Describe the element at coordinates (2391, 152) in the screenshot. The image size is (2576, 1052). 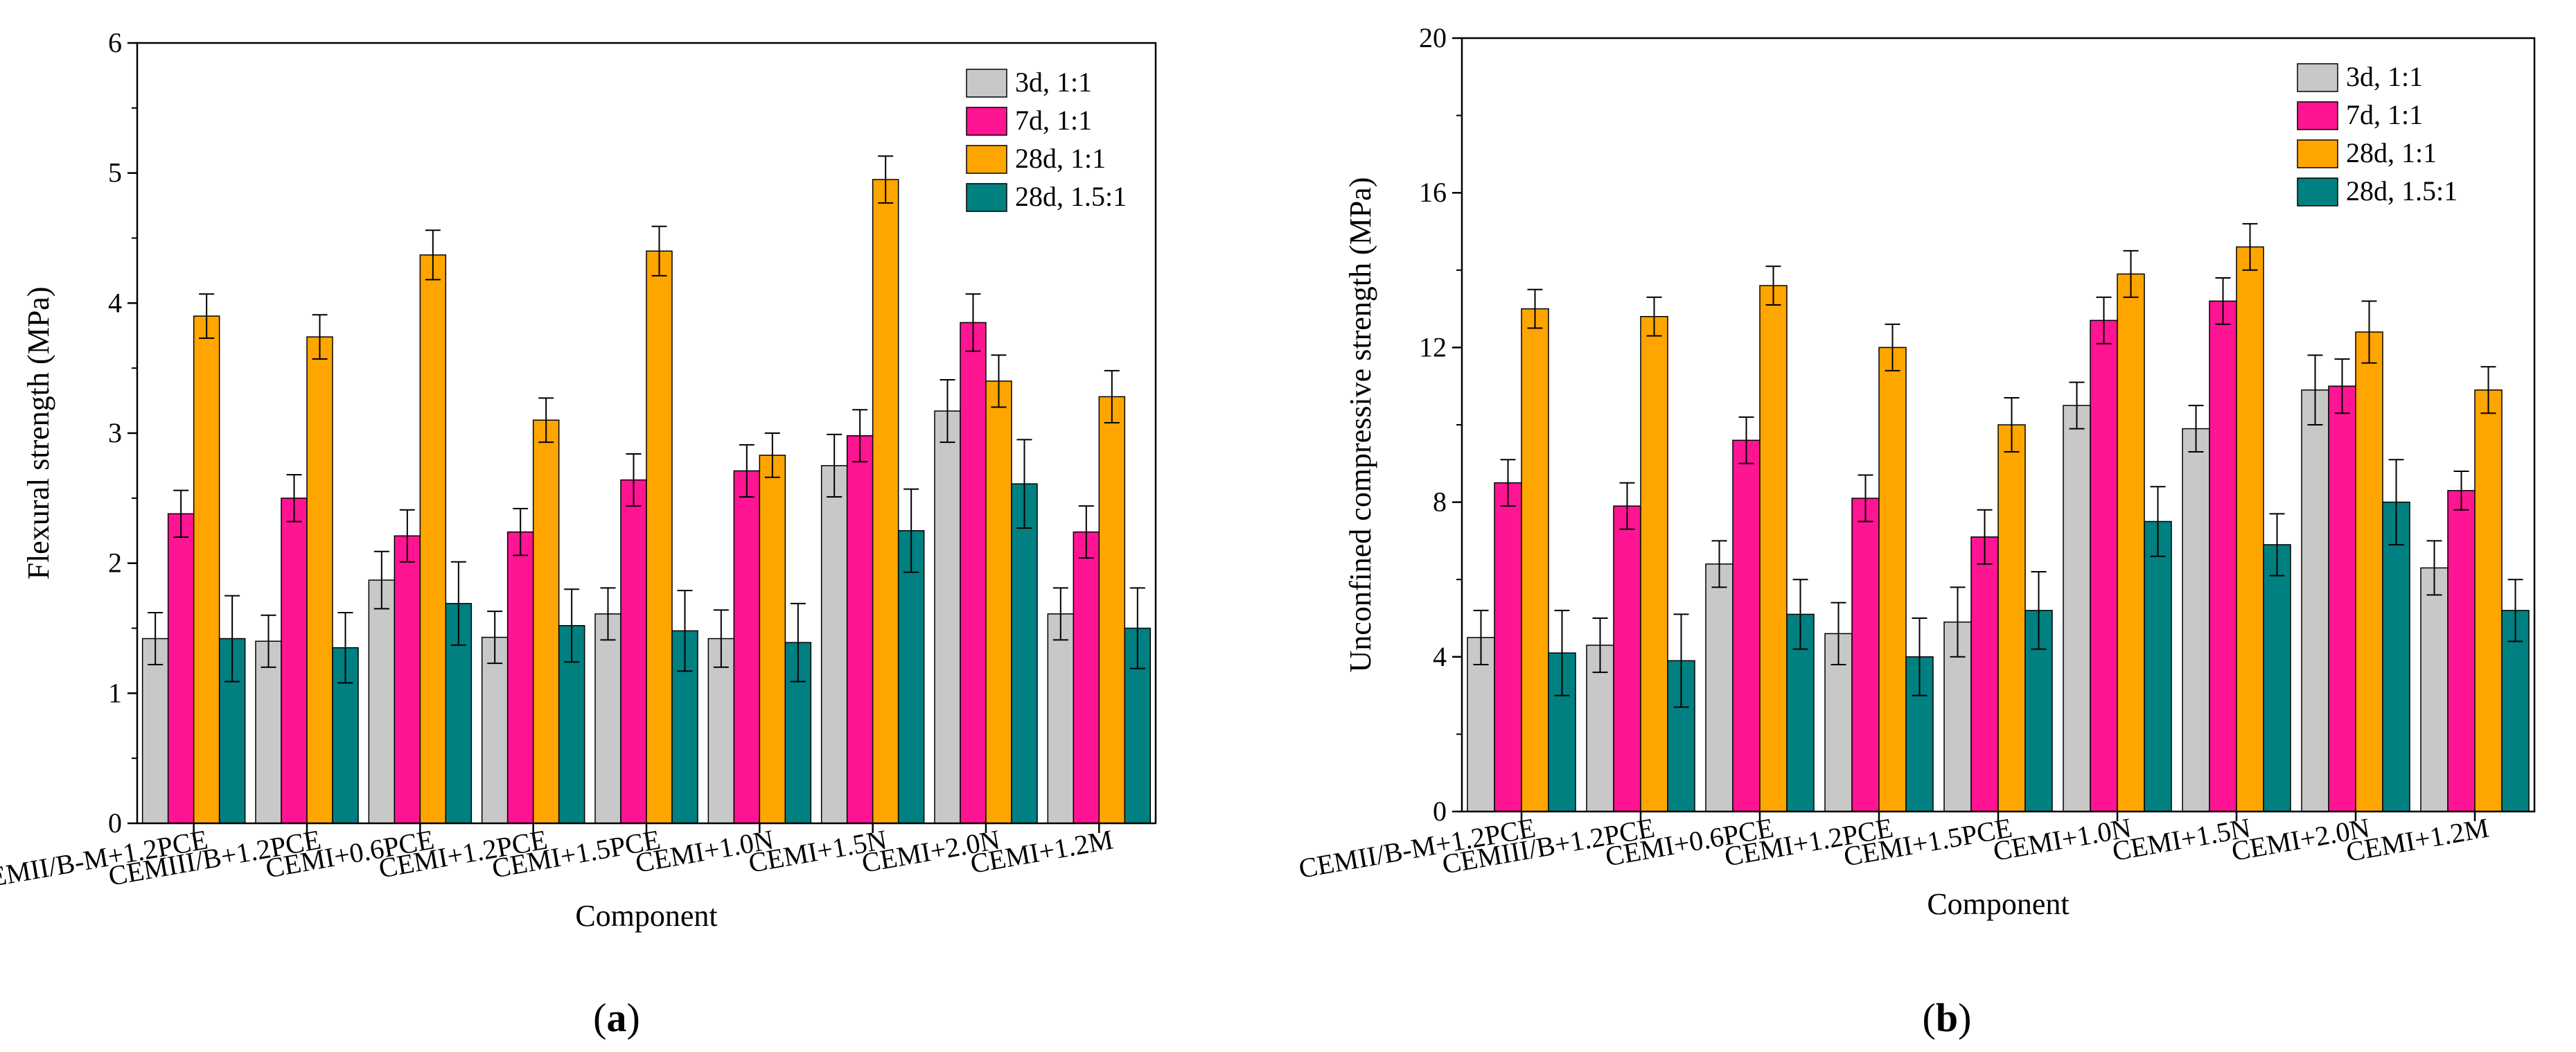
I see `legend-label-1-2: 28d, 1:1` at that location.